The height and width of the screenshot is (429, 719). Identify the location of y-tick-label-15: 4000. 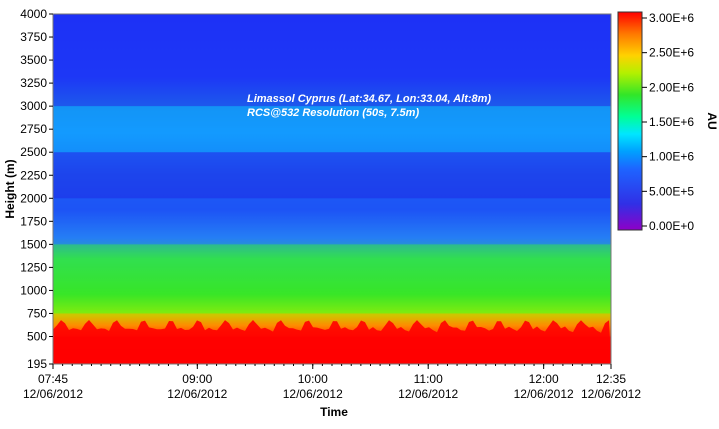
(33, 14).